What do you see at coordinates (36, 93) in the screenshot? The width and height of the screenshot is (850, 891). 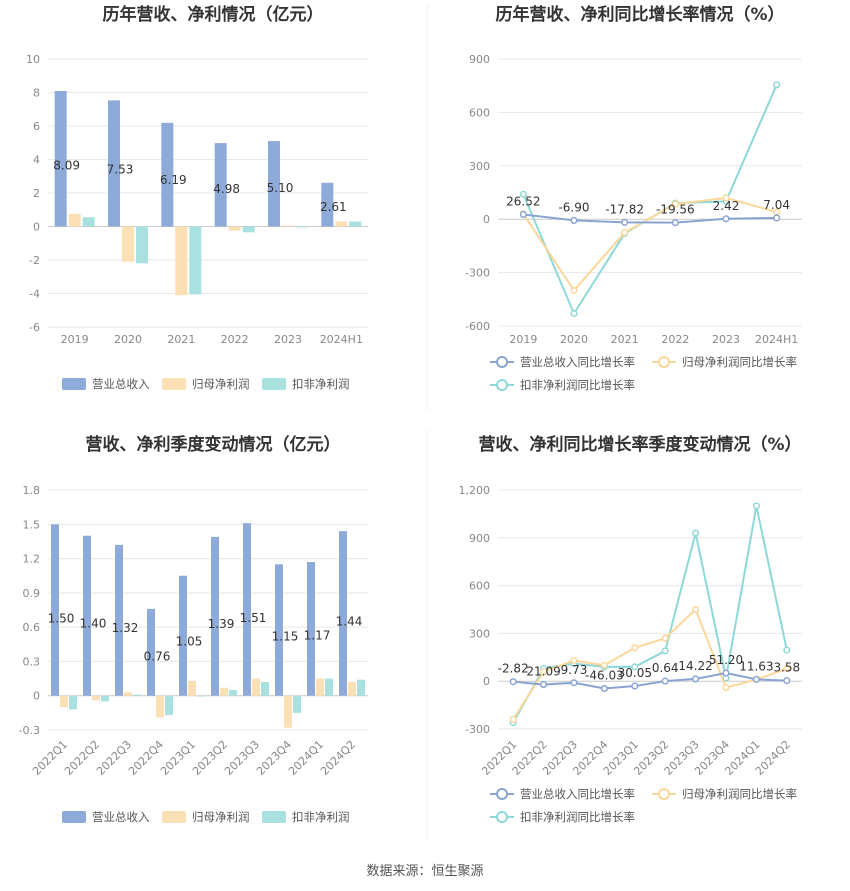 I see `y-tick-label: 8` at bounding box center [36, 93].